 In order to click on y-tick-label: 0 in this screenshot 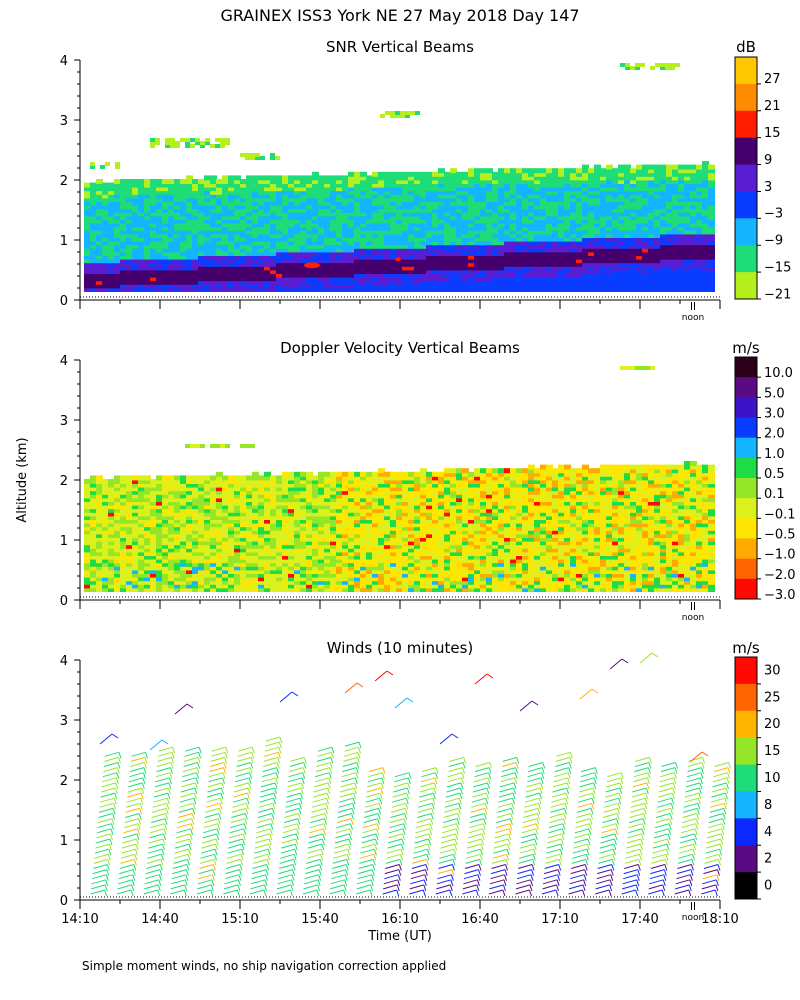, I will do `click(64, 301)`.